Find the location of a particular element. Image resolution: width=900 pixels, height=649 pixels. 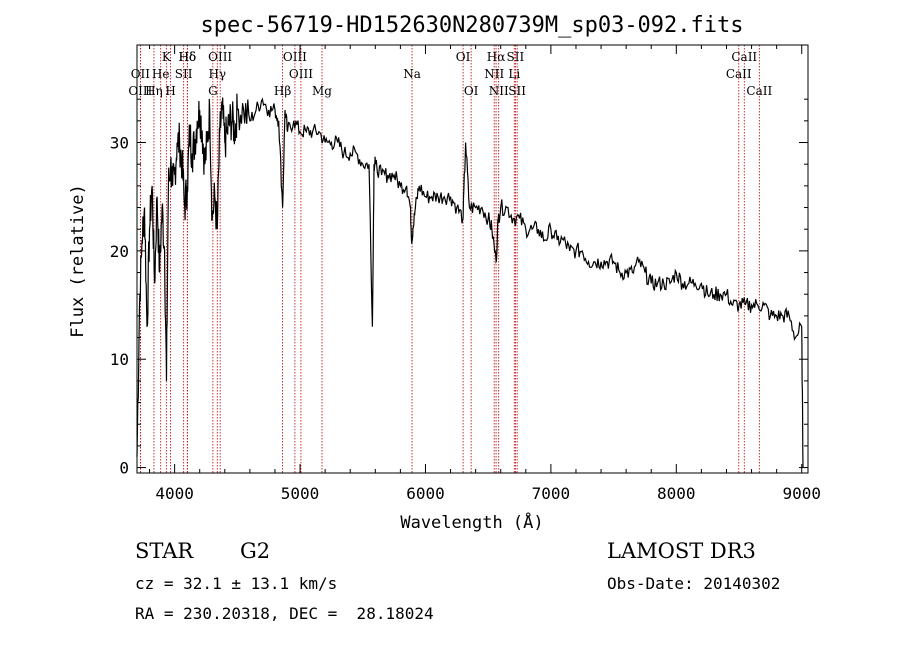

marker-label: K is located at coordinates (167, 57).